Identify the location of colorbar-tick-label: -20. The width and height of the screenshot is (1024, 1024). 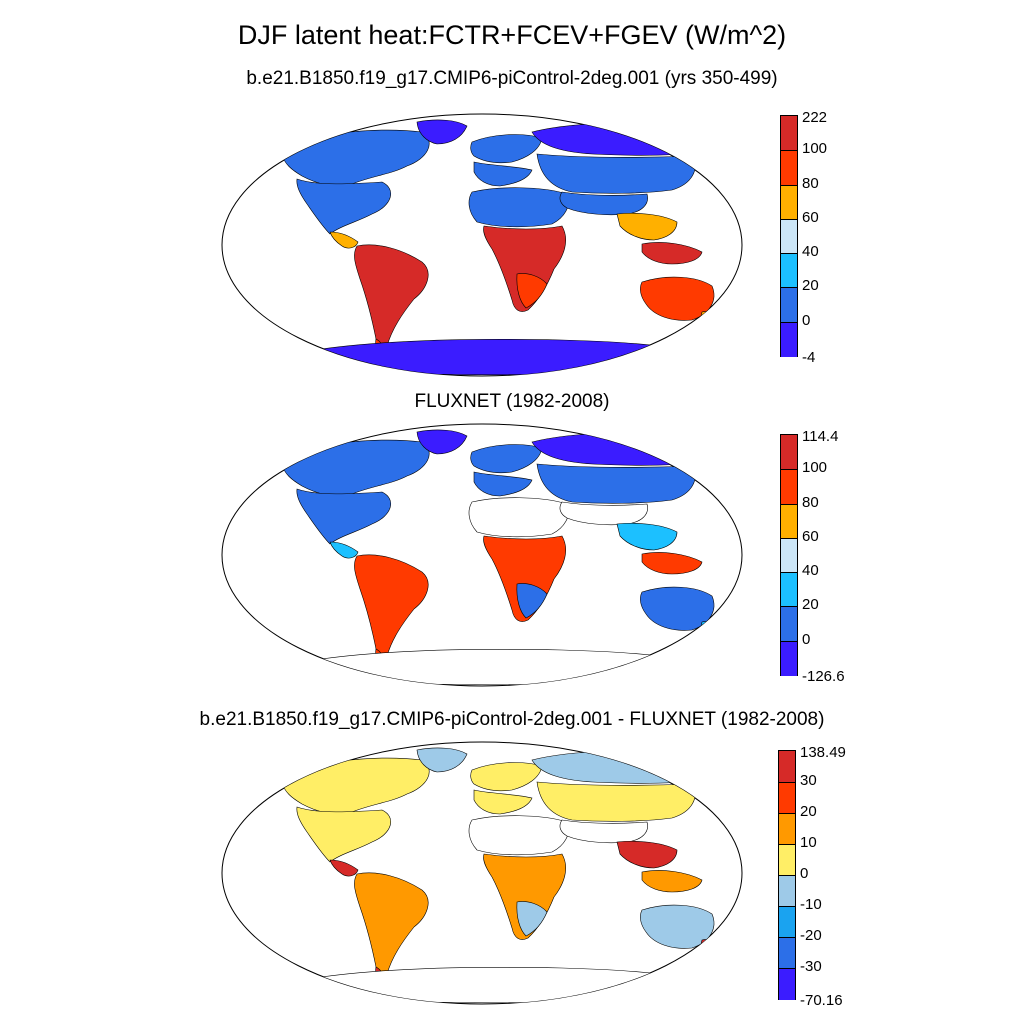
(811, 935).